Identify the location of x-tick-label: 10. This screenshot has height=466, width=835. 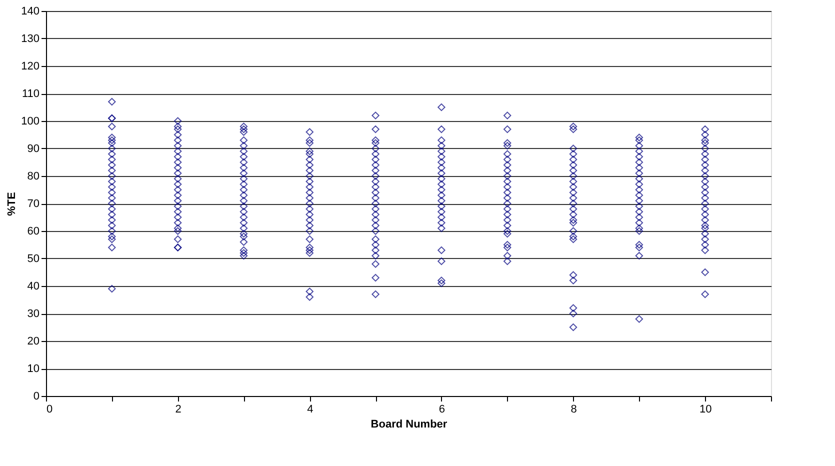
(705, 410).